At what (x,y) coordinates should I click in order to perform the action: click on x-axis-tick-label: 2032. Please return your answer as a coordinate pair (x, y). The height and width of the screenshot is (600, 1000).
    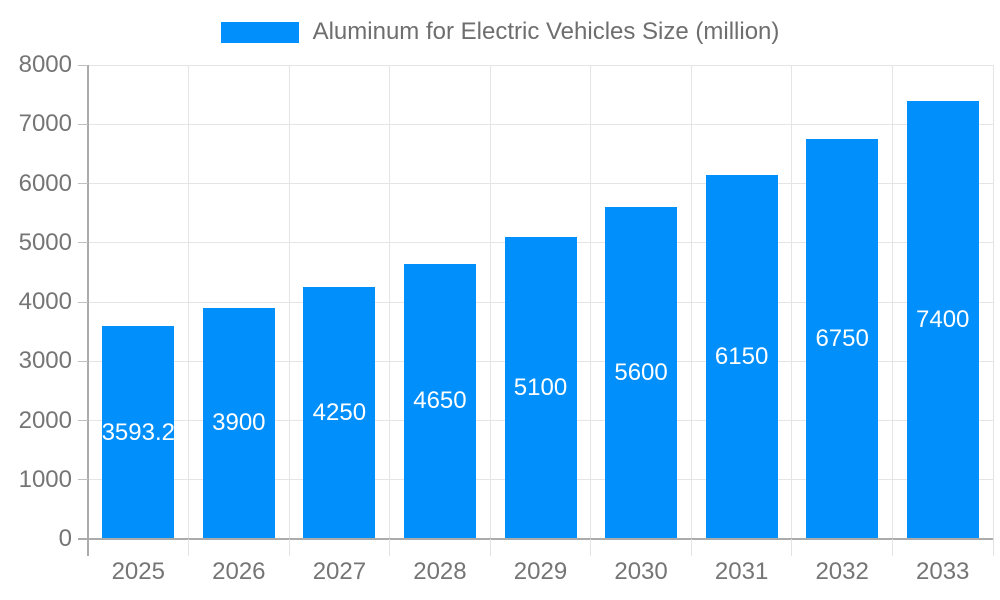
    Looking at the image, I should click on (842, 571).